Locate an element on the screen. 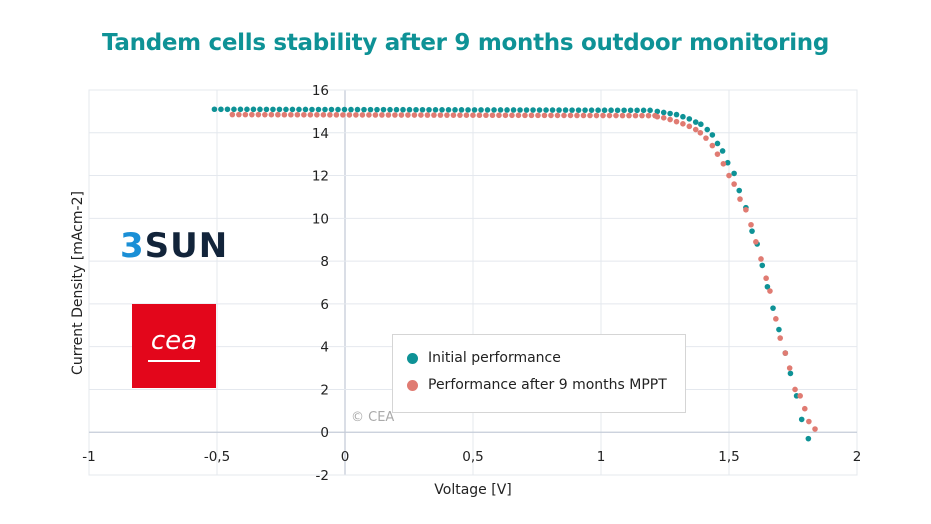 This screenshot has width=931, height=524. y-tick-label: 14 is located at coordinates (320, 134).